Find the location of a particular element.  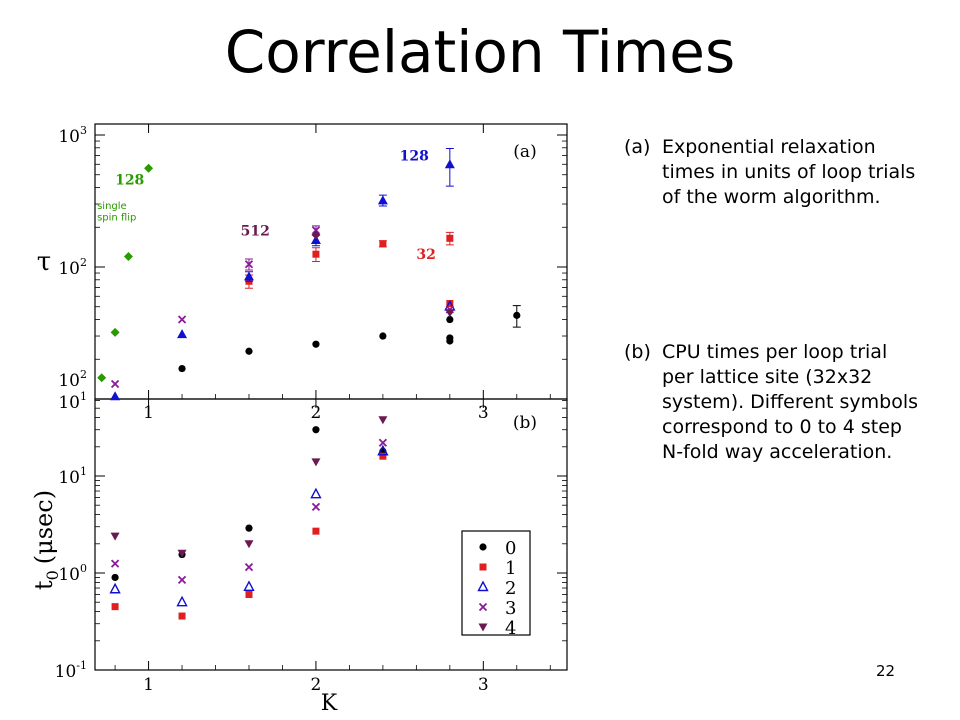

annotation-0: 128 is located at coordinates (129, 181).